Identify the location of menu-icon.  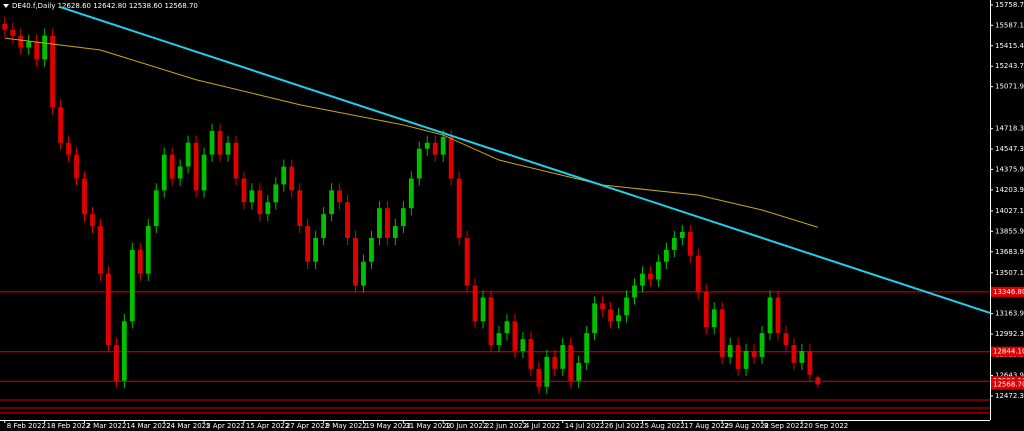
(6, 6).